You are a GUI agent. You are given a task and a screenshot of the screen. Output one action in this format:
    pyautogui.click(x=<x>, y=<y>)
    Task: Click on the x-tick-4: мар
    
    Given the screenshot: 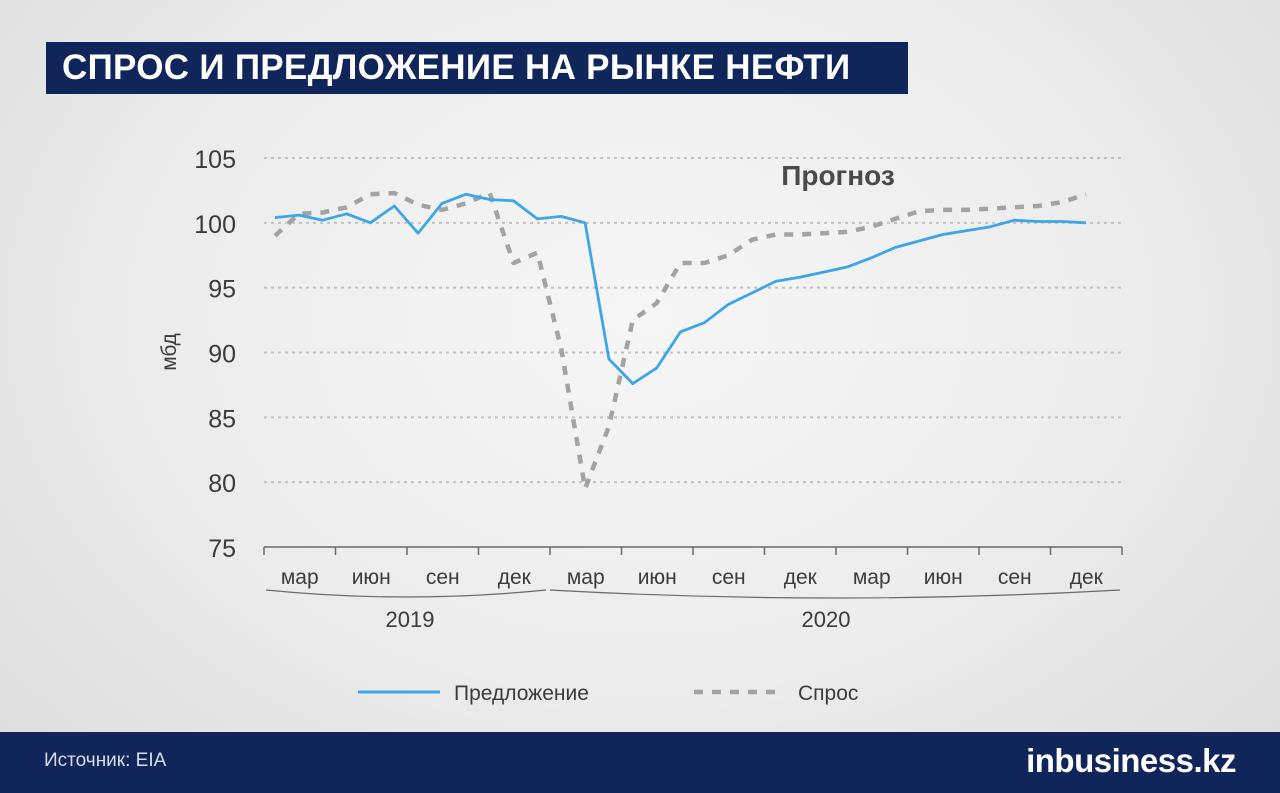 What is the action you would take?
    pyautogui.click(x=586, y=577)
    